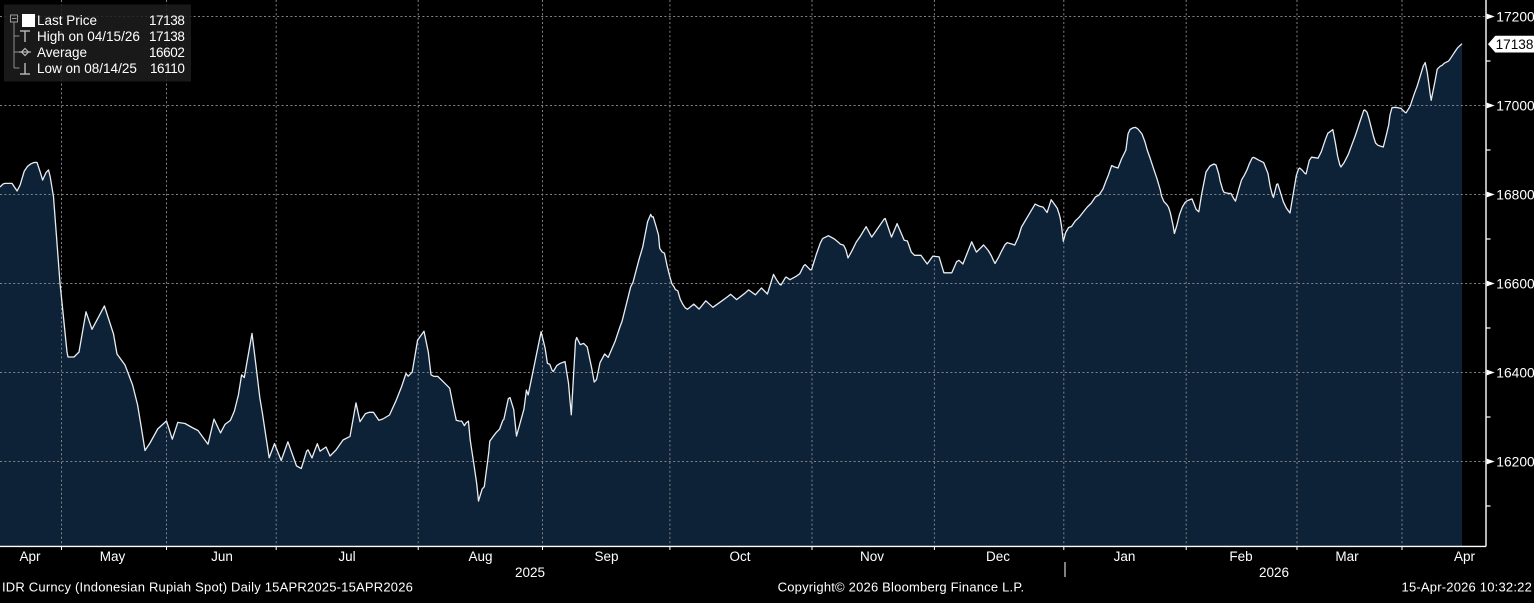  Describe the element at coordinates (346, 556) in the screenshot. I see `svg-text: Jul` at that location.